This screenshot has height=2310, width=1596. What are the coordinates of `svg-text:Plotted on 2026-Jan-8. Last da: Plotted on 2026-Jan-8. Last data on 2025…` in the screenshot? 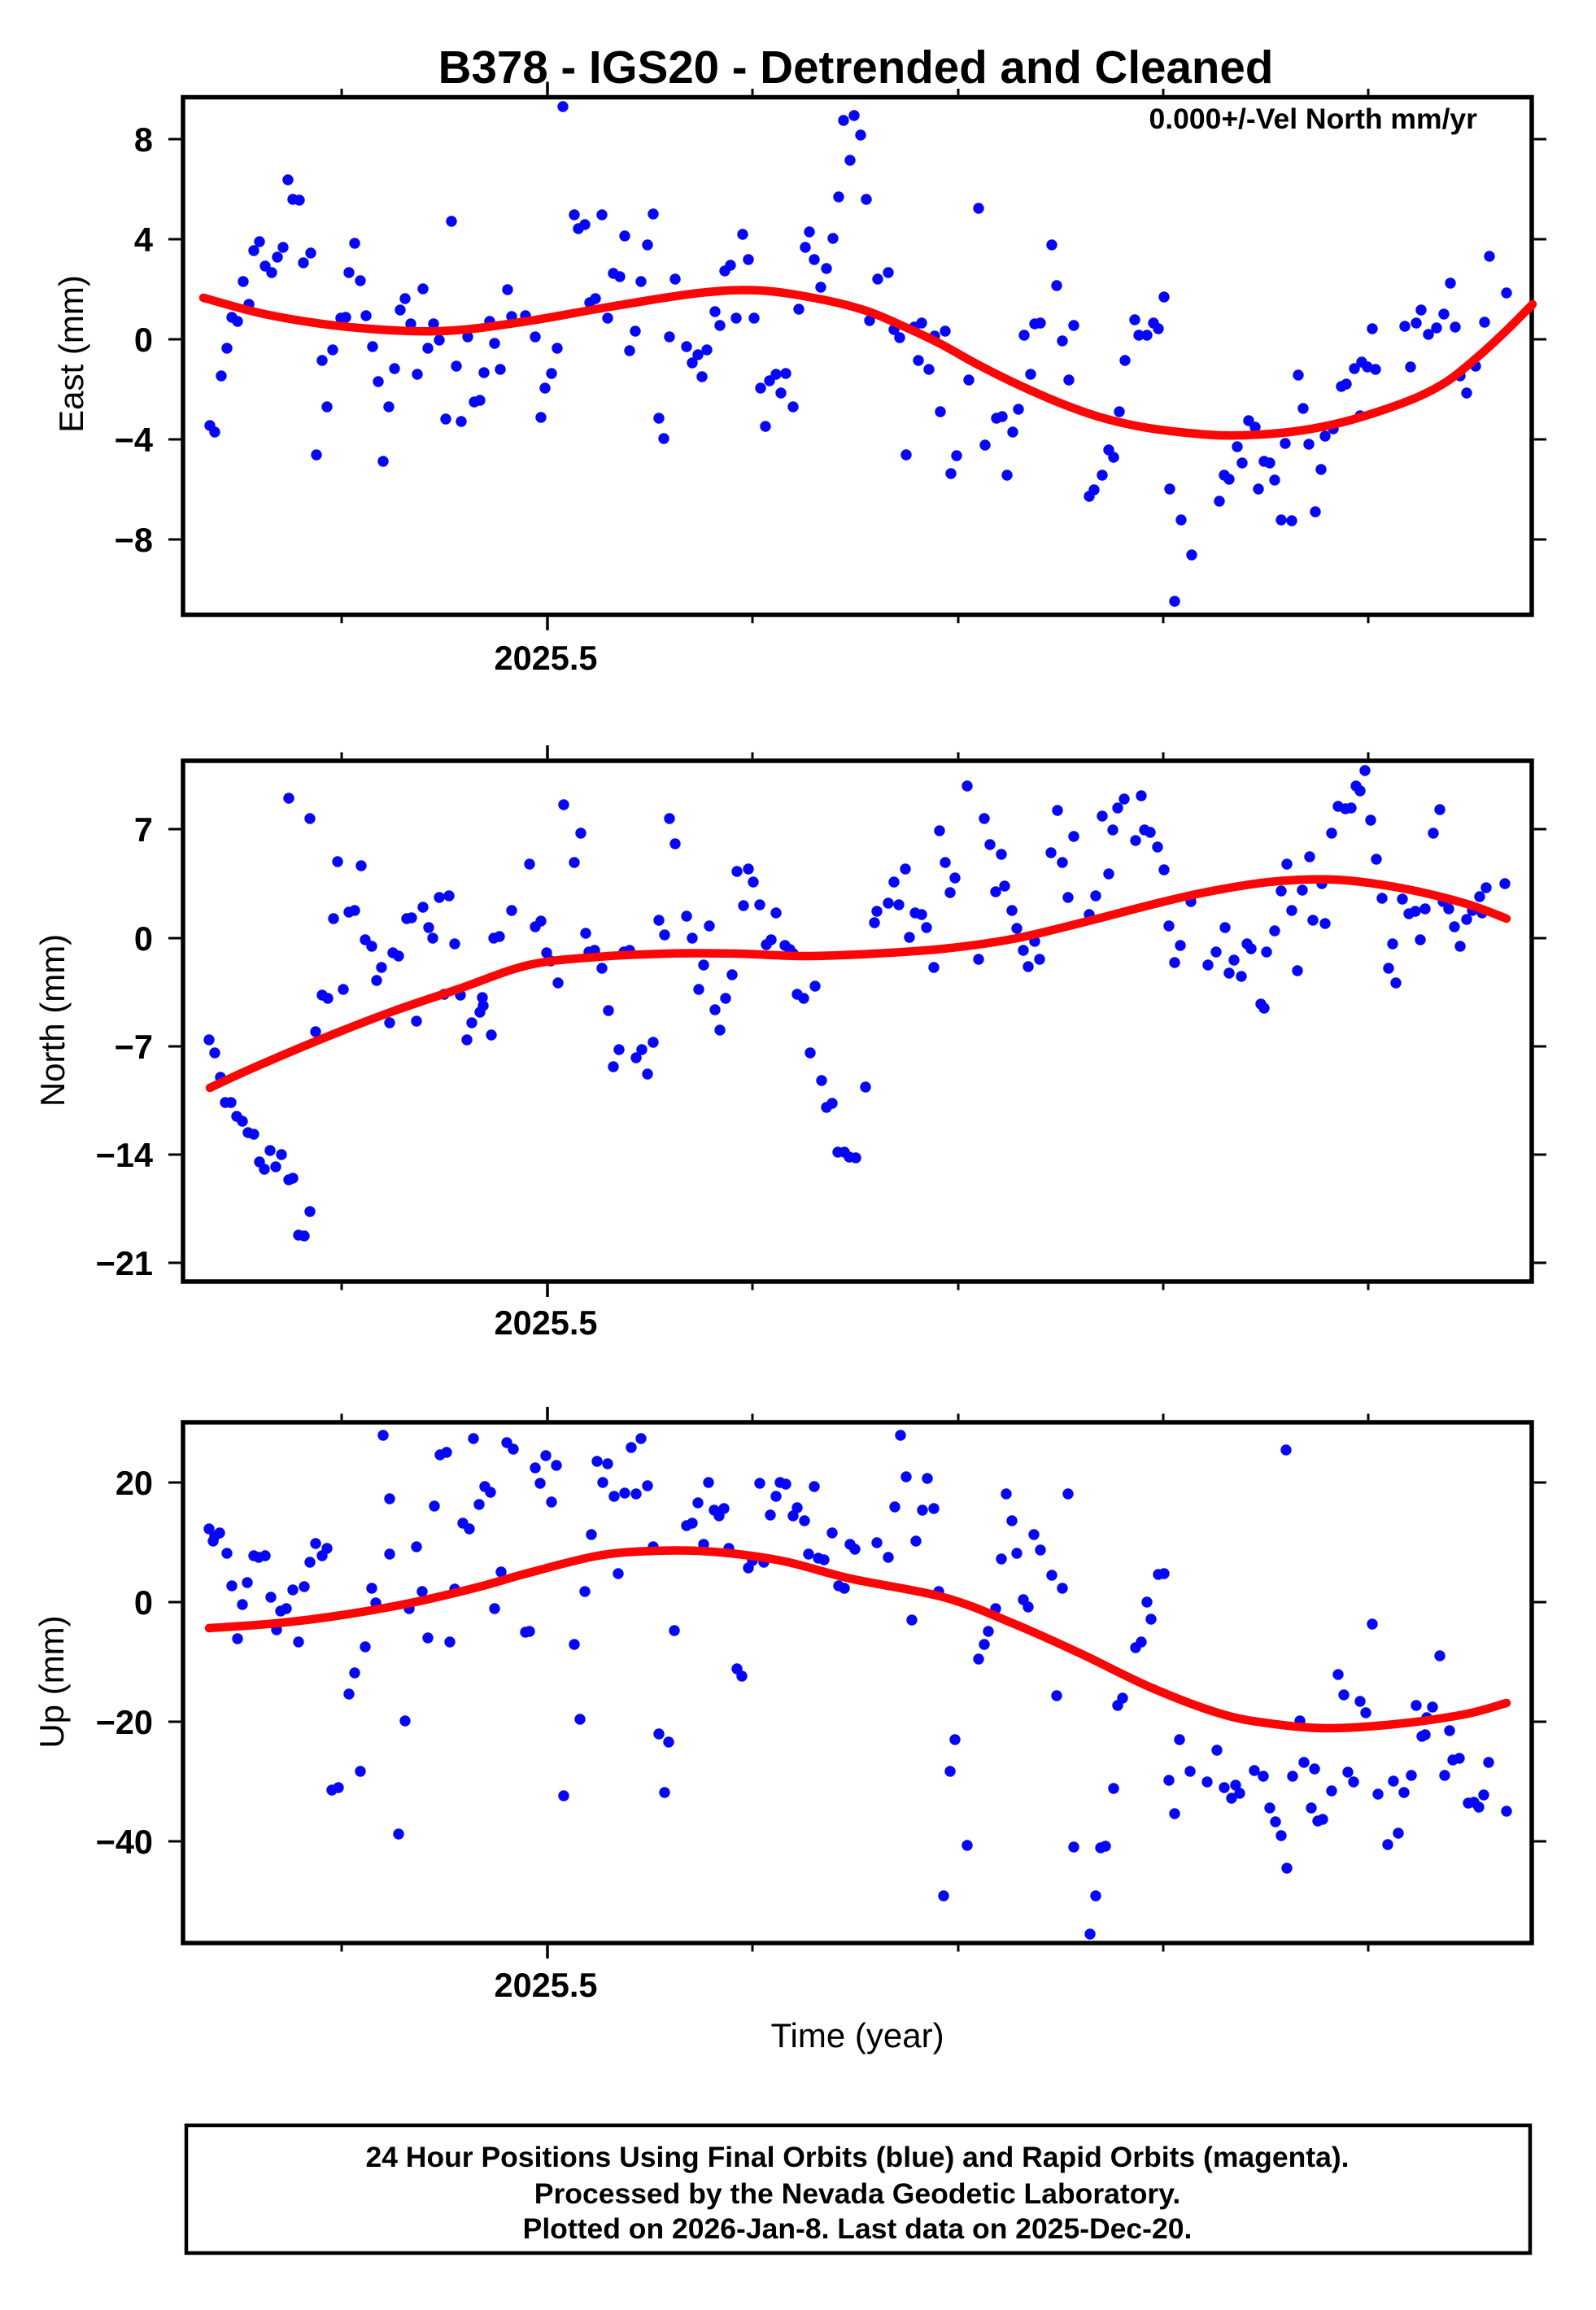 It's located at (858, 2228).